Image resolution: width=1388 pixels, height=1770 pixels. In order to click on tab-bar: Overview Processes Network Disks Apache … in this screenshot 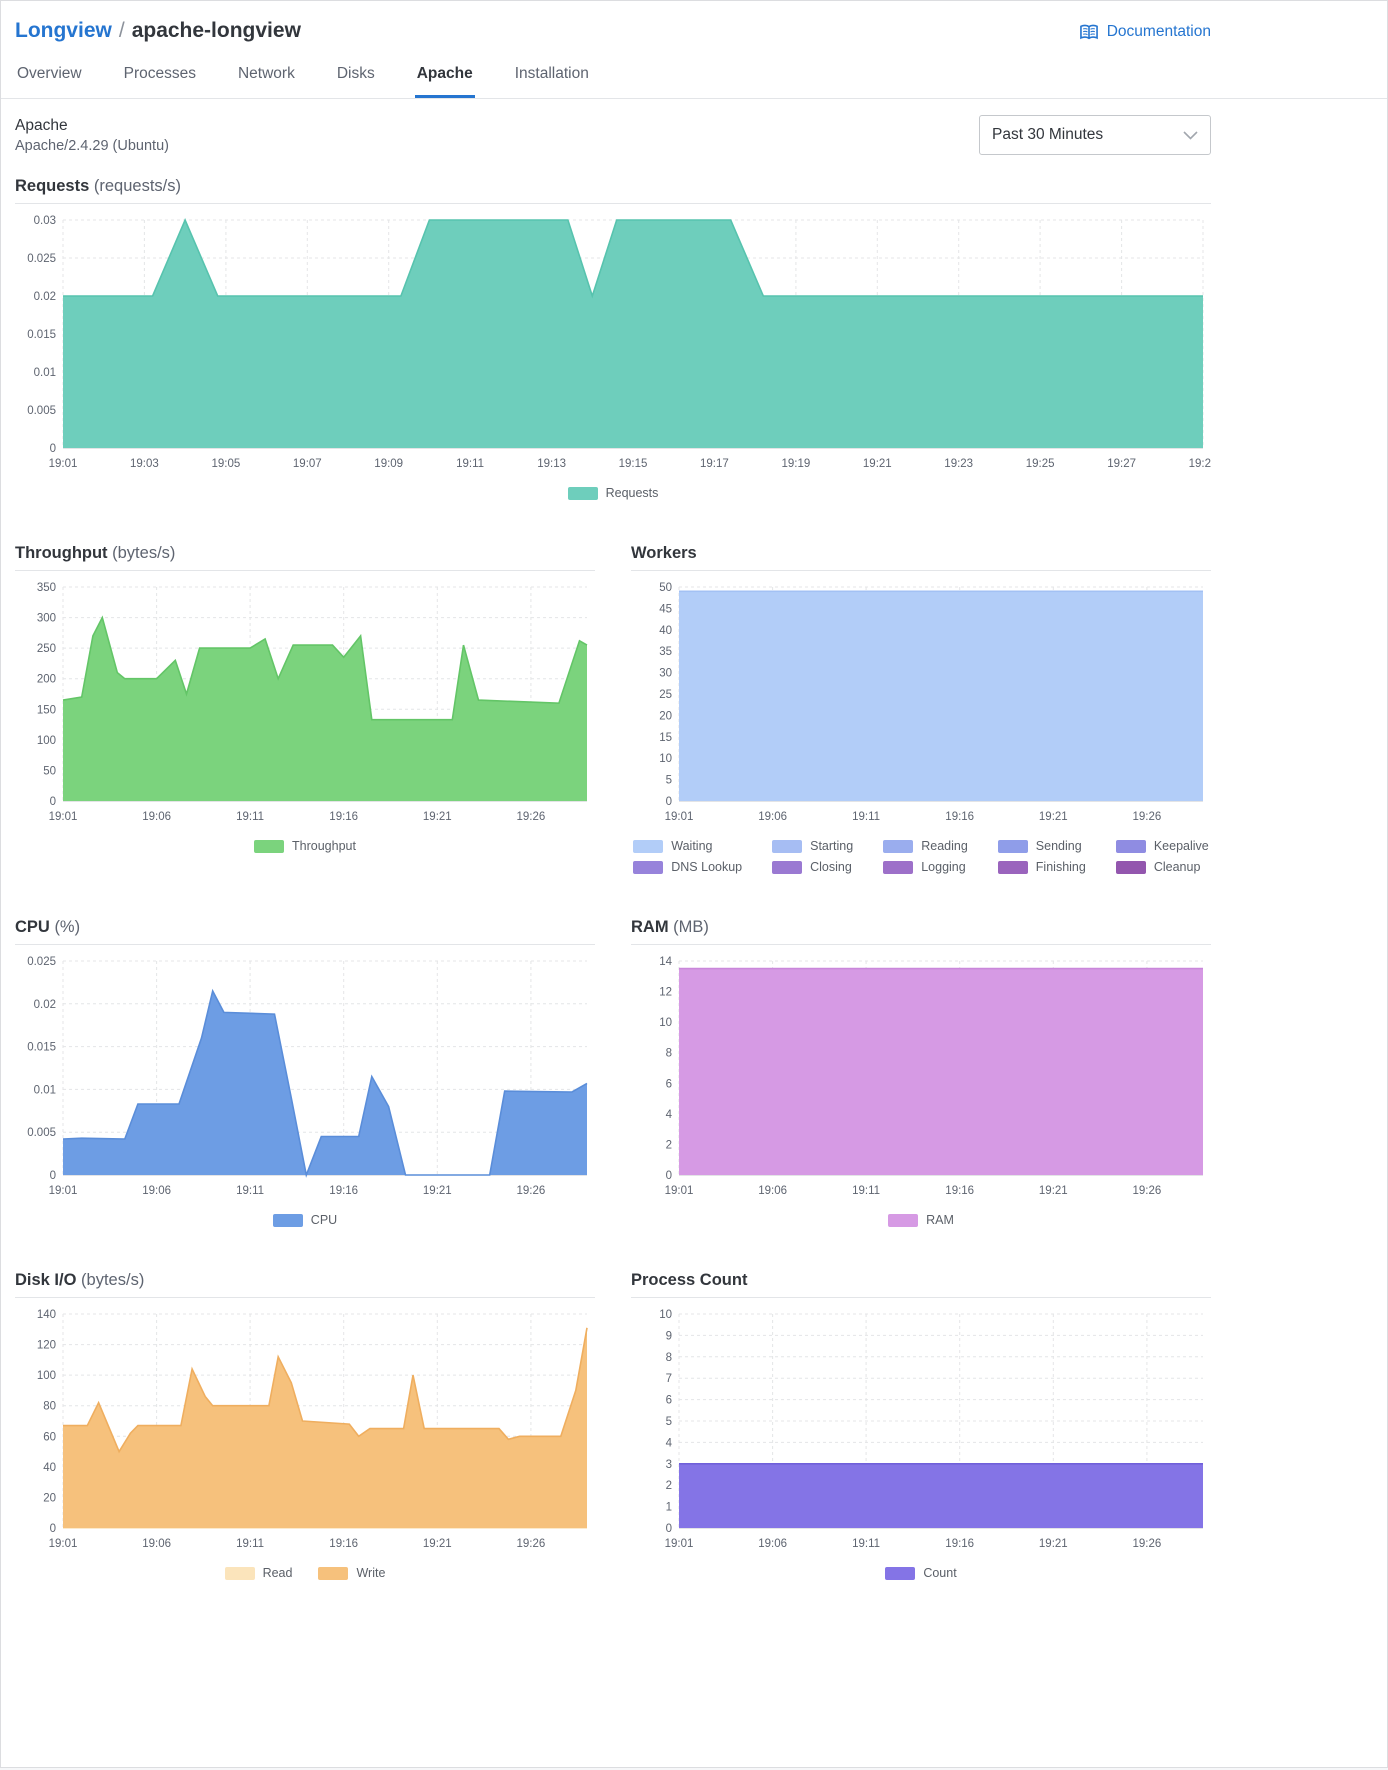, I will do `click(694, 77)`.